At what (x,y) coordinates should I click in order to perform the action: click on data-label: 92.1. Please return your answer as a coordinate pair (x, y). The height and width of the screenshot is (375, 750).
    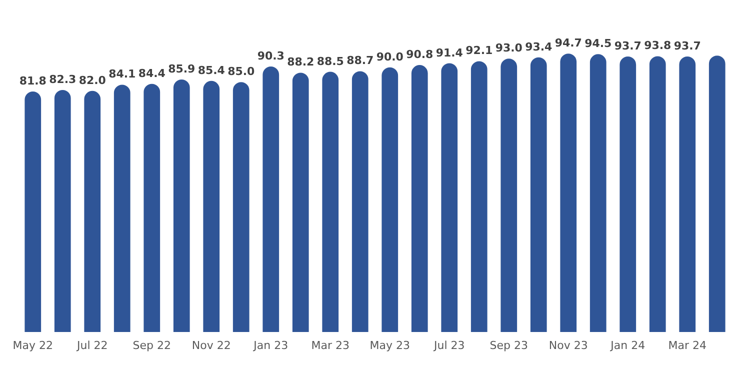
    Looking at the image, I should click on (479, 51).